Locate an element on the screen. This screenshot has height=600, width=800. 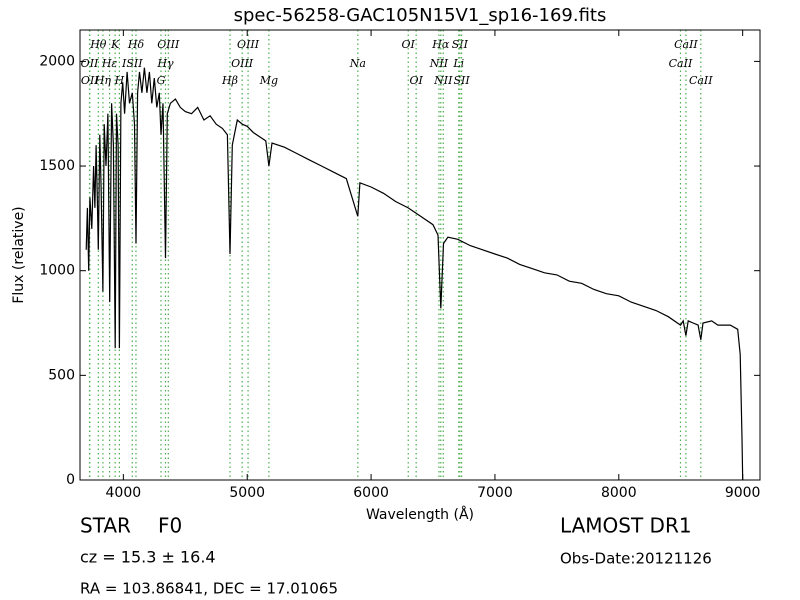
spectral-line-label: G is located at coordinates (161, 80).